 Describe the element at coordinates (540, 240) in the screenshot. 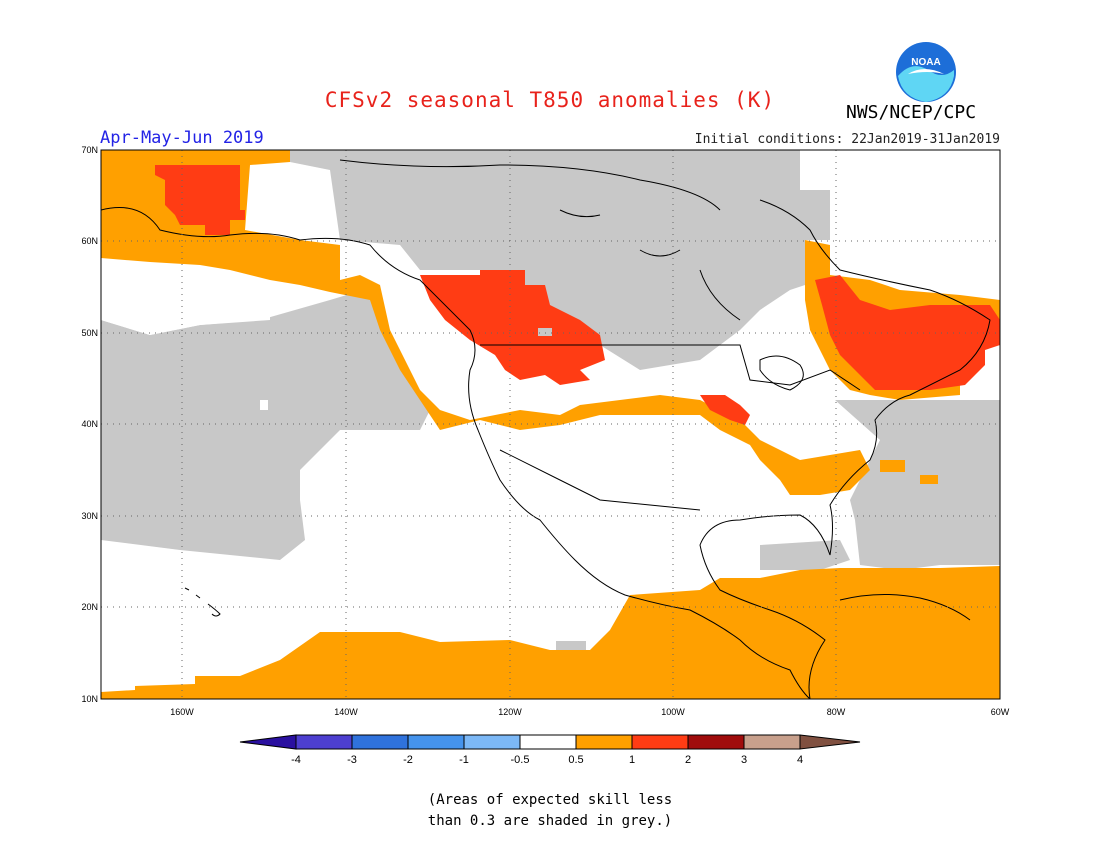

I see `arctic-coast` at that location.